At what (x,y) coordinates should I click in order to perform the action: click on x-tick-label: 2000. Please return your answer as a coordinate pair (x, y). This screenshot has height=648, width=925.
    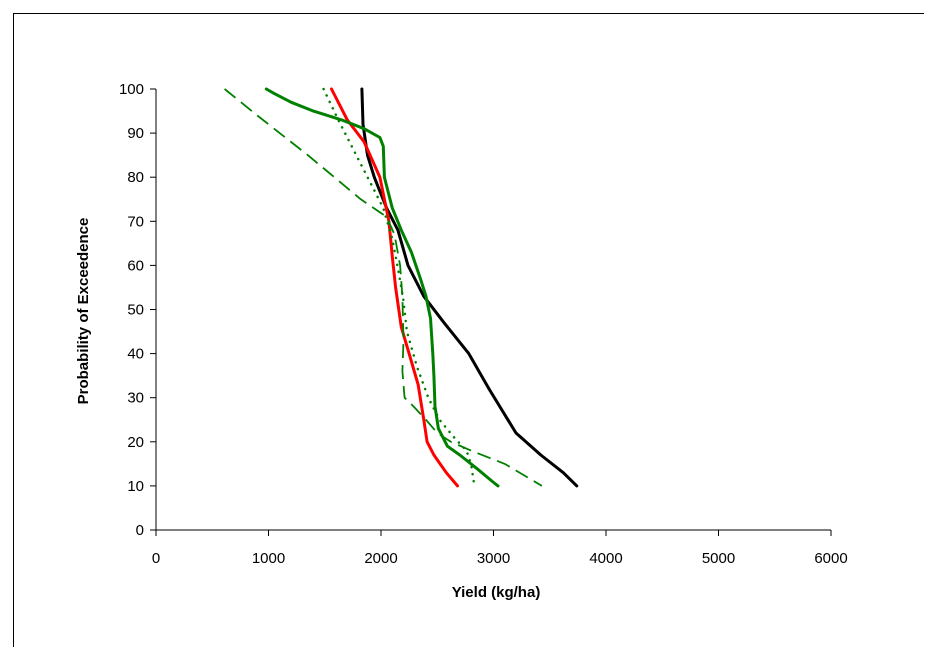
    Looking at the image, I should click on (380, 558).